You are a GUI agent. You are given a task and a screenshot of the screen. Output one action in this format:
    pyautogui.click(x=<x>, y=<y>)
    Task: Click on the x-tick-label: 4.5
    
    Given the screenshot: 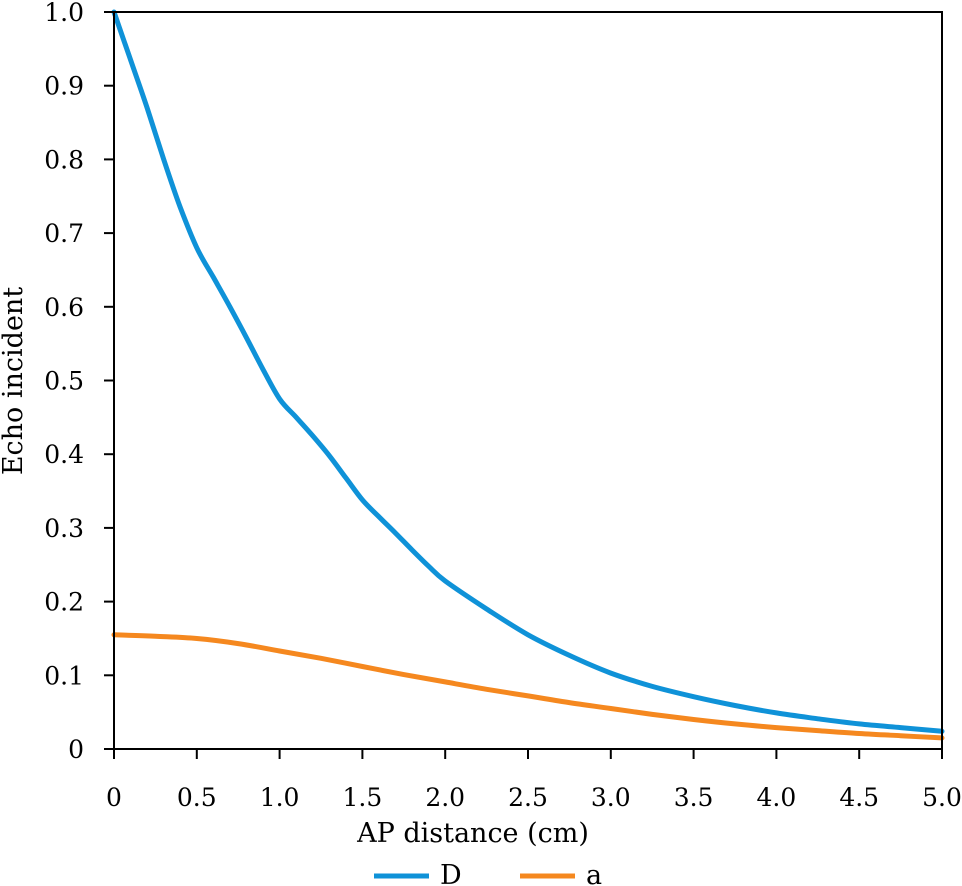 What is the action you would take?
    pyautogui.click(x=859, y=797)
    